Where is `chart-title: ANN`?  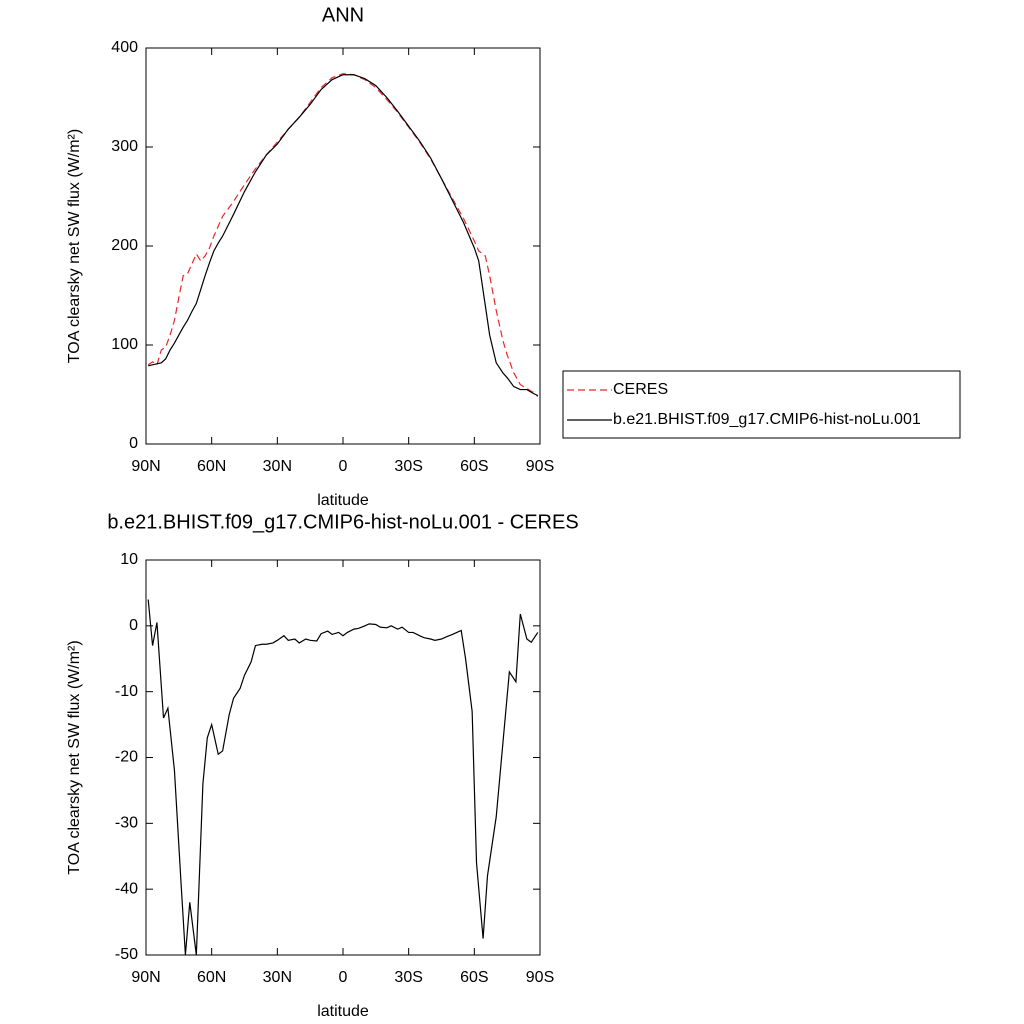 chart-title: ANN is located at coordinates (343, 15).